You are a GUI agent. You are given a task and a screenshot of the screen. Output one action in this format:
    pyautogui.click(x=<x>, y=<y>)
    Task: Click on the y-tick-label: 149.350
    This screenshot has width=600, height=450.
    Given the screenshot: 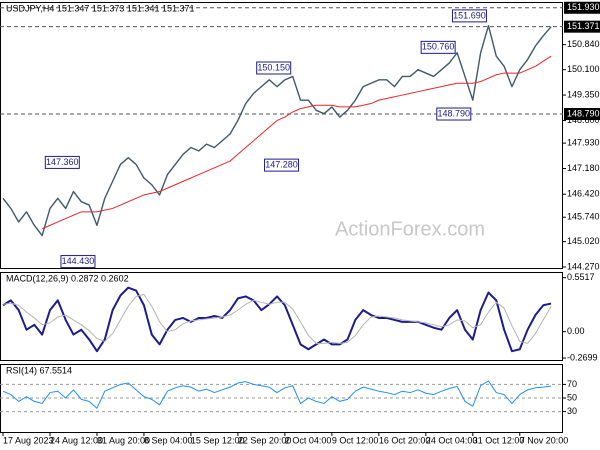 What is the action you would take?
    pyautogui.click(x=583, y=94)
    